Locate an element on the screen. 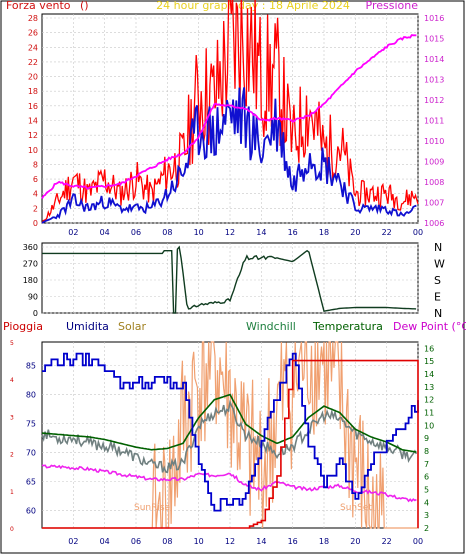 Image resolution: width=466 pixels, height=555 pixels. climate-x-tick: 22 is located at coordinates (387, 541).